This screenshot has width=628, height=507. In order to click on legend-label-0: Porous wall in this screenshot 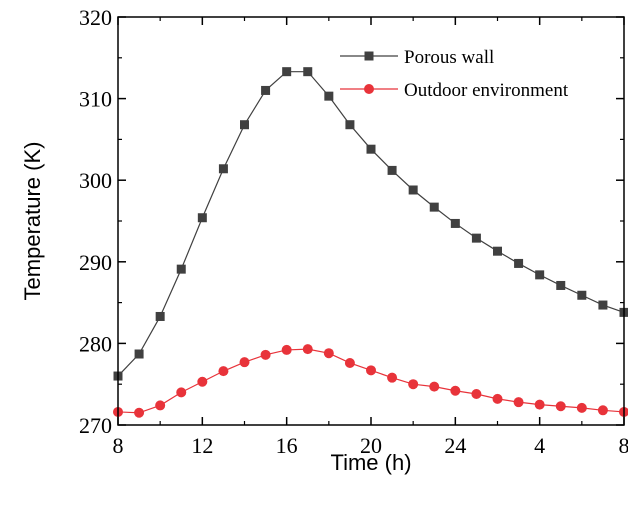, I will do `click(449, 57)`.